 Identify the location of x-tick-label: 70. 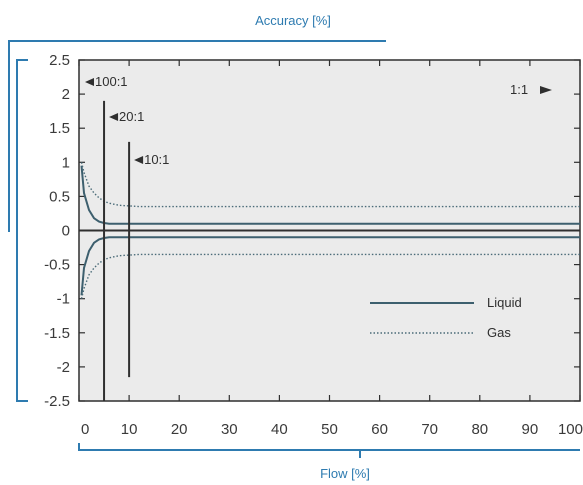
(429, 429).